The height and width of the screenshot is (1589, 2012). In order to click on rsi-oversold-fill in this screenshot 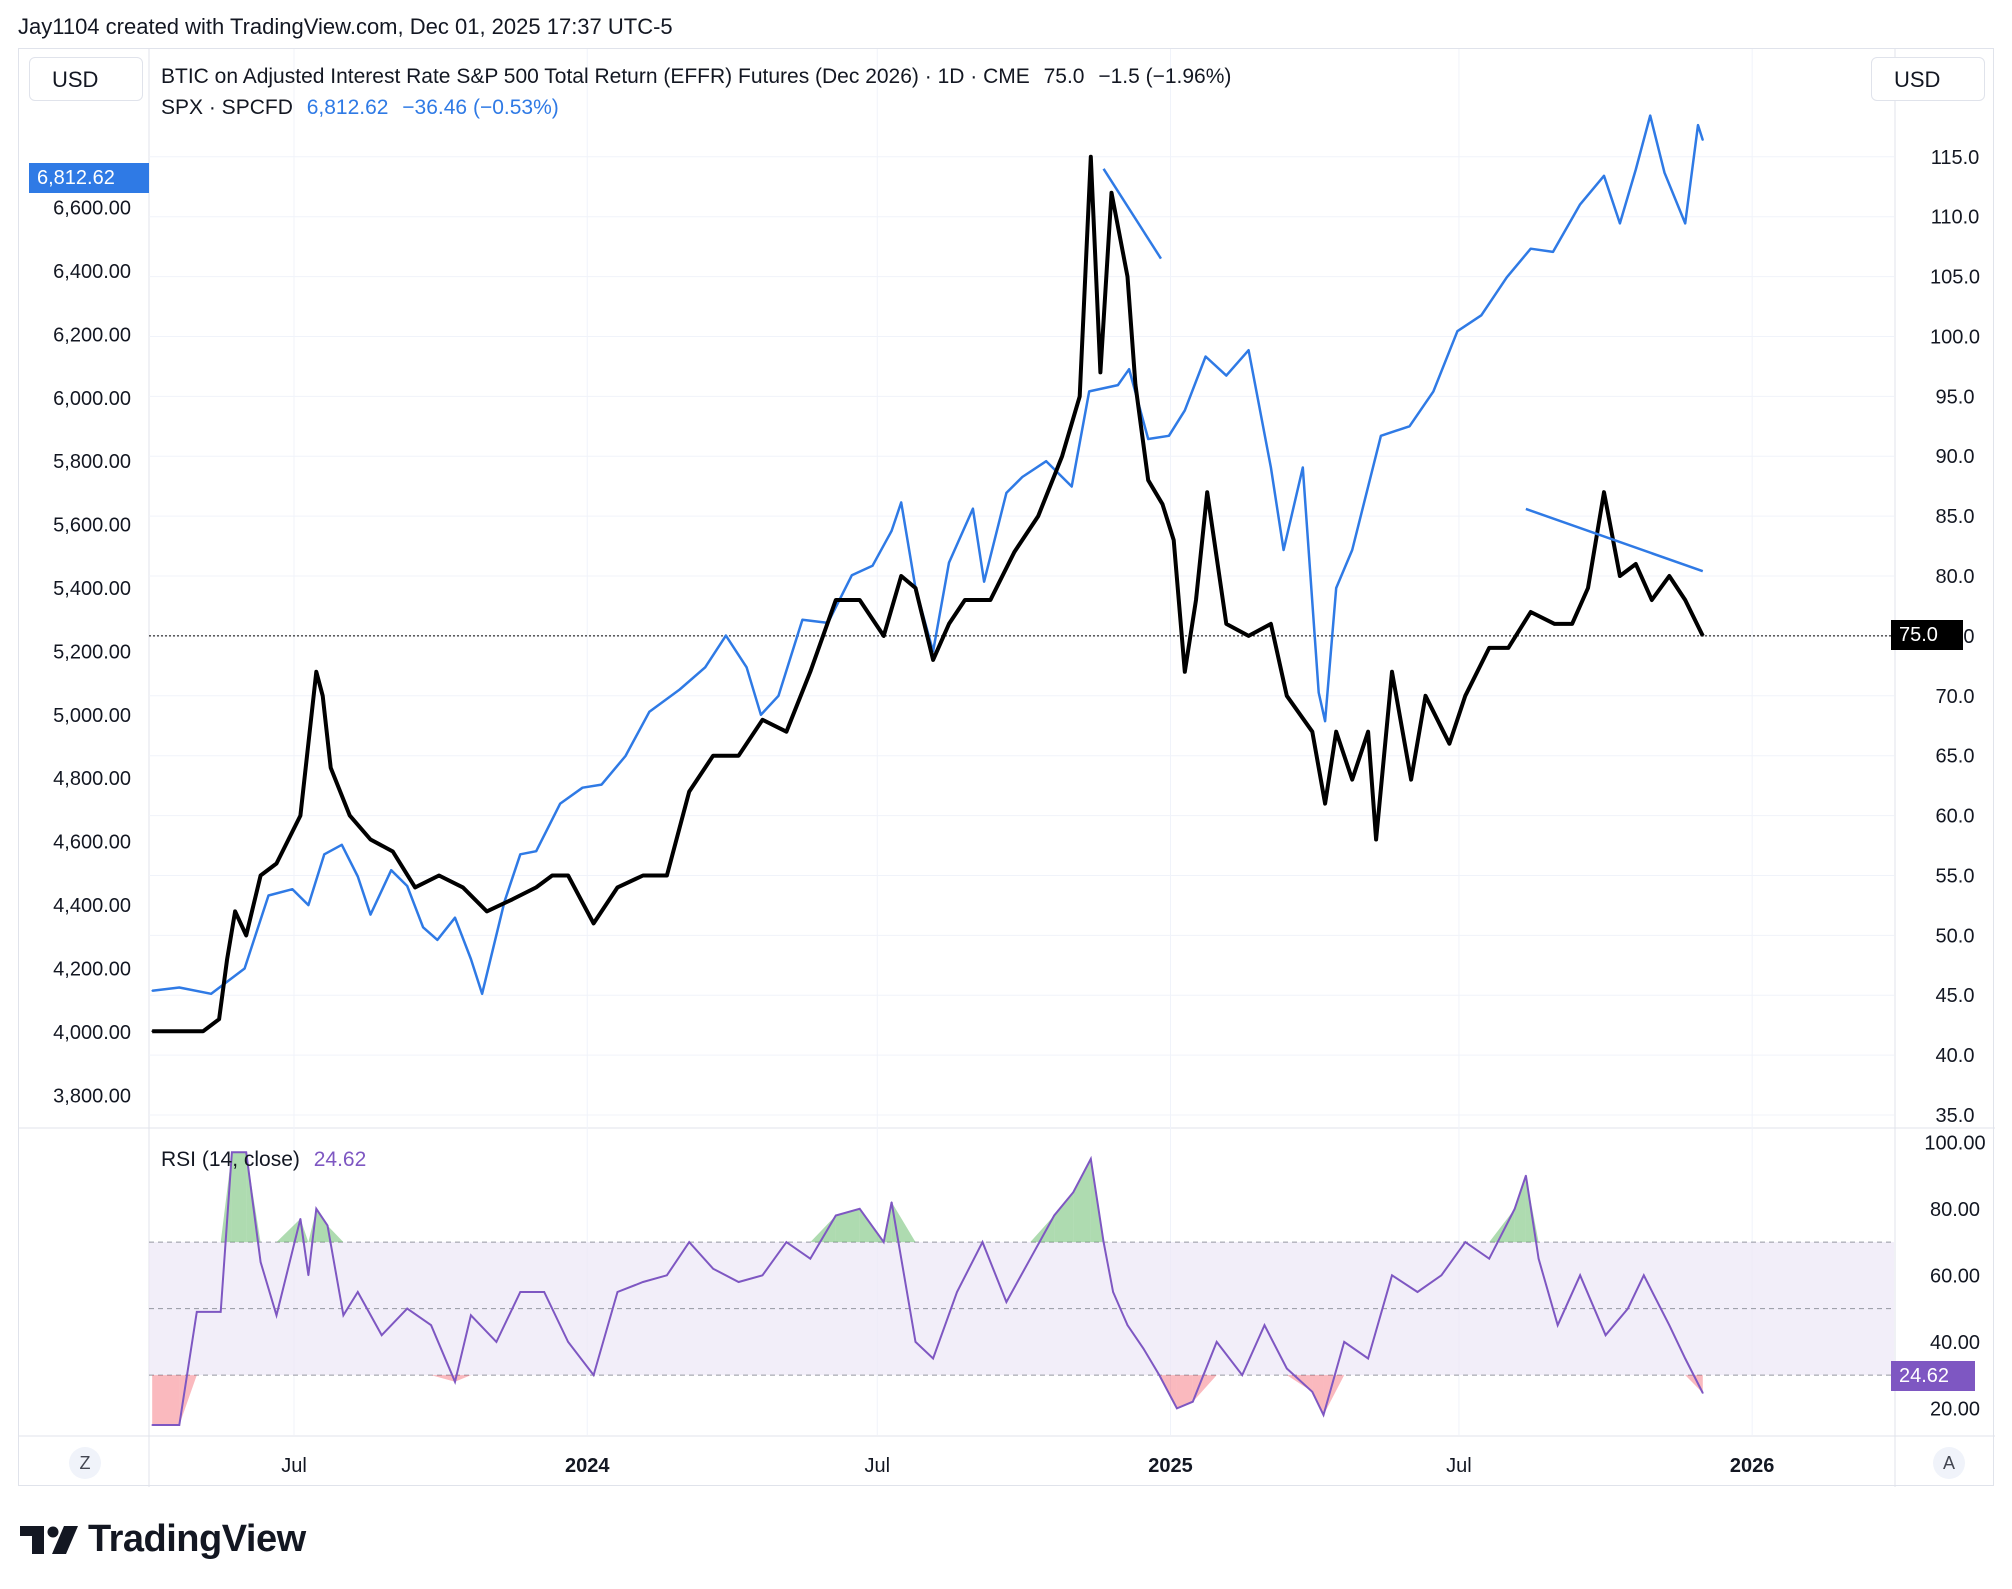, I will do `click(1299, 1383)`.